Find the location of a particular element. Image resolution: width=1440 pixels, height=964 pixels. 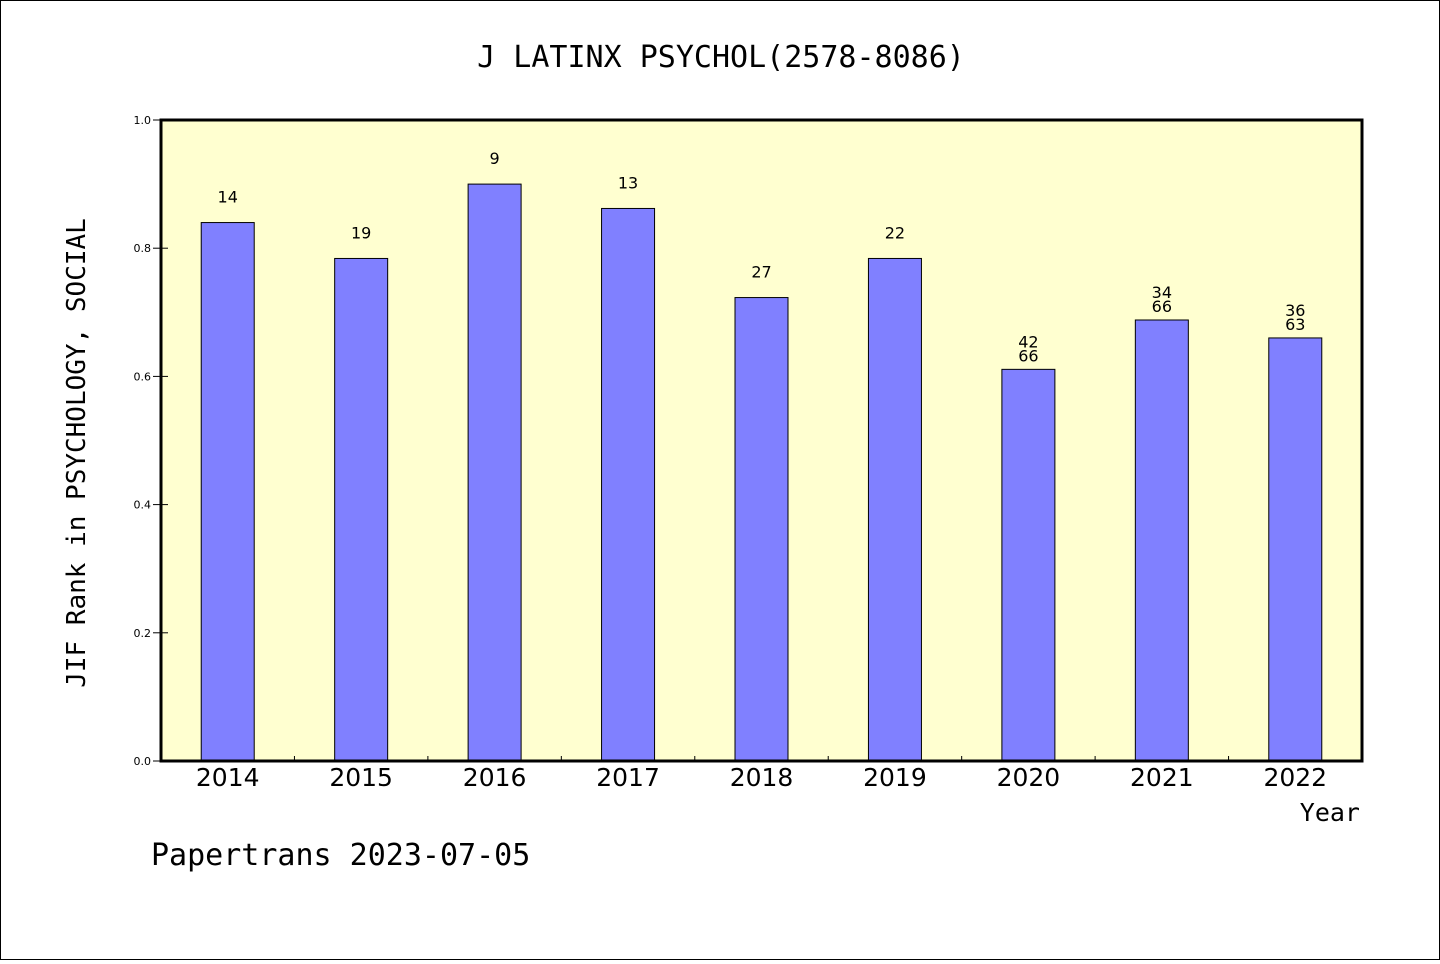

data-label: 13 is located at coordinates (628, 182).